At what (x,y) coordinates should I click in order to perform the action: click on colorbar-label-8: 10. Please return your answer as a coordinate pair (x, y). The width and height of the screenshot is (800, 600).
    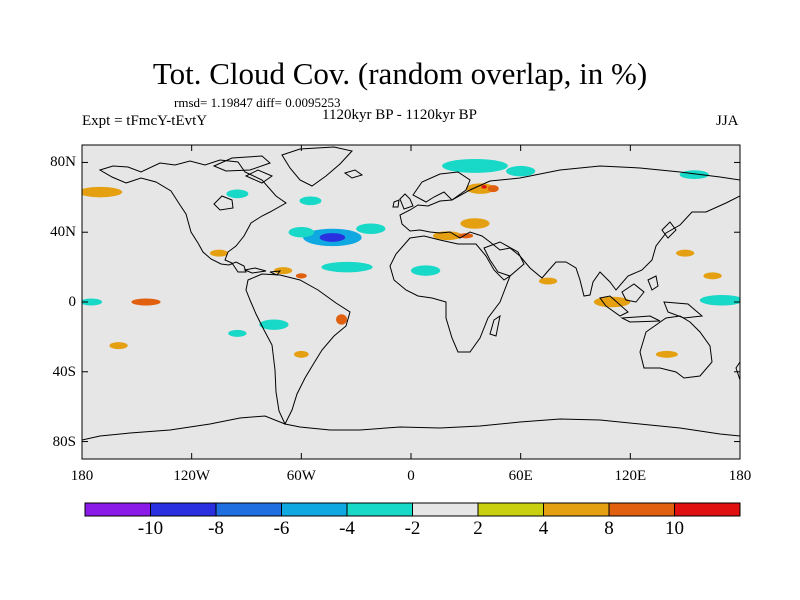
    Looking at the image, I should click on (674, 528).